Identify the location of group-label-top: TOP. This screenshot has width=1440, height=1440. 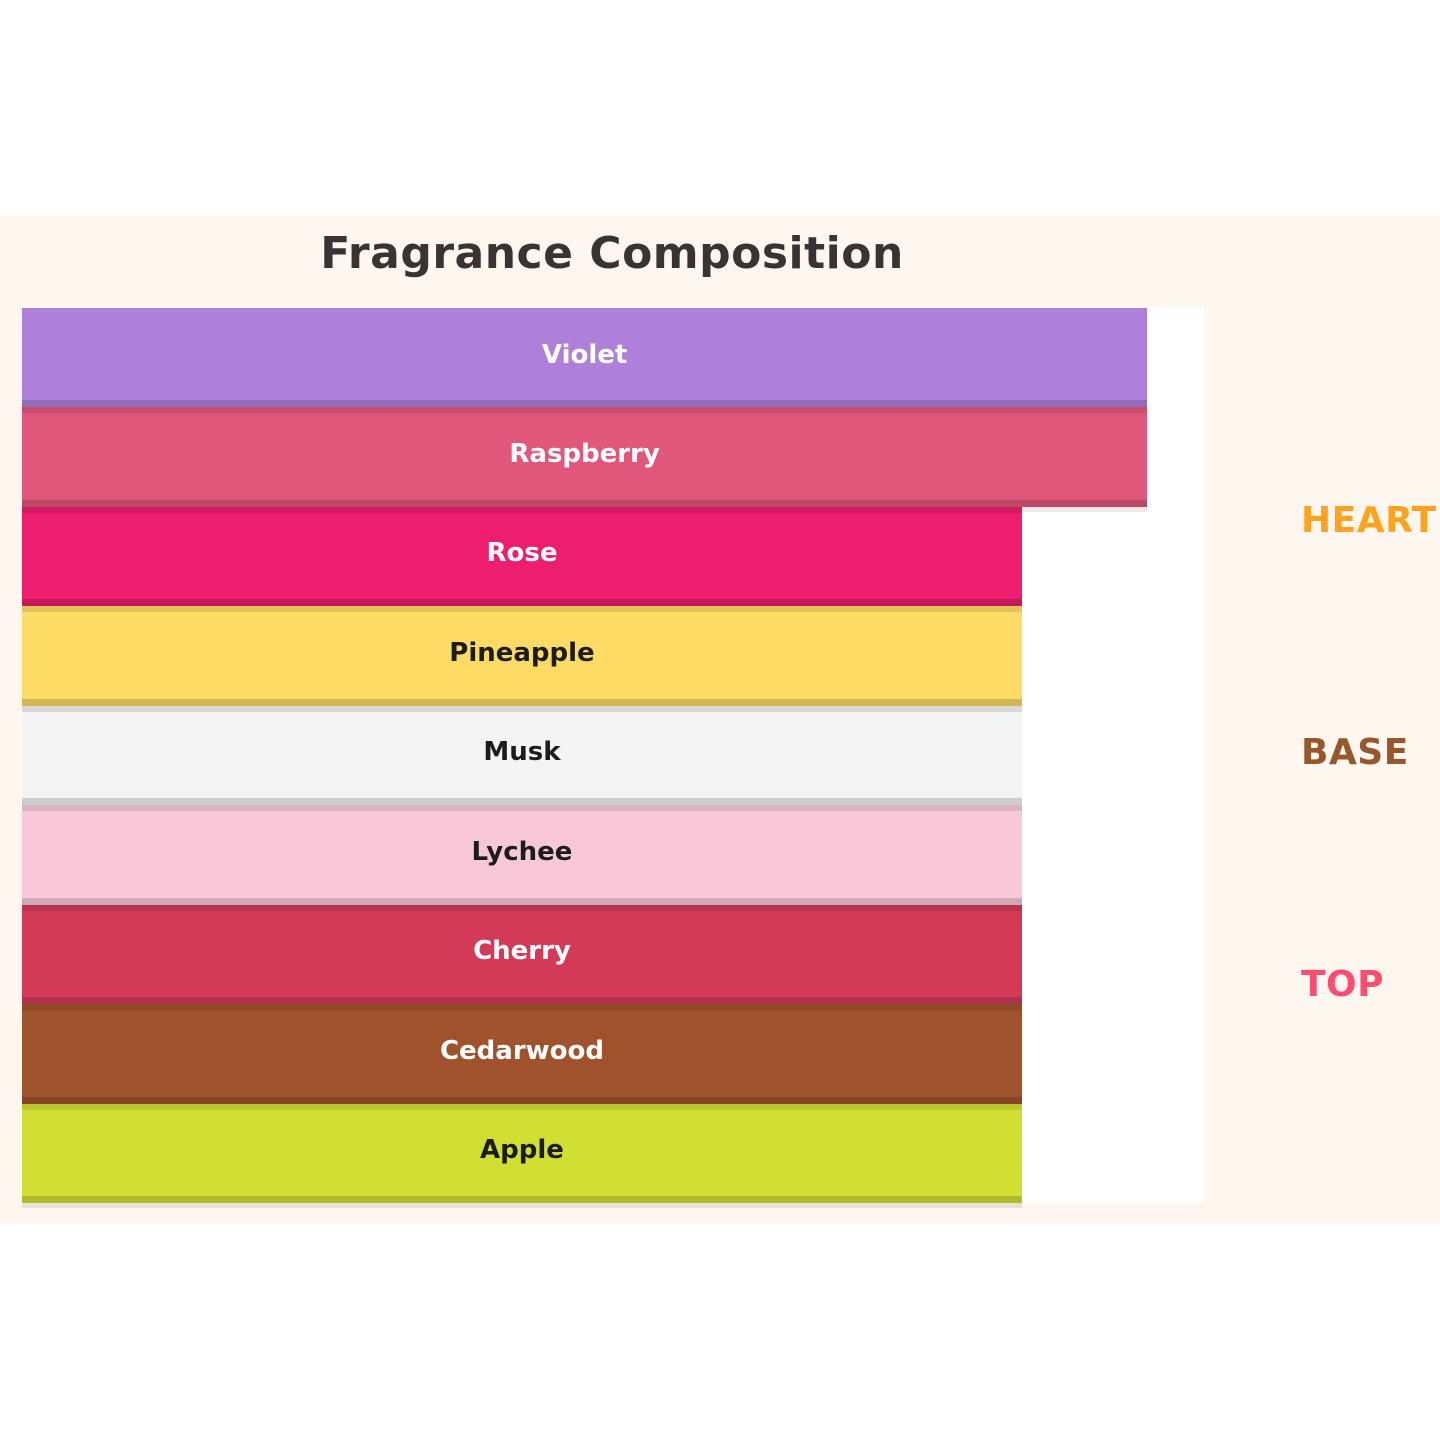
(1343, 984).